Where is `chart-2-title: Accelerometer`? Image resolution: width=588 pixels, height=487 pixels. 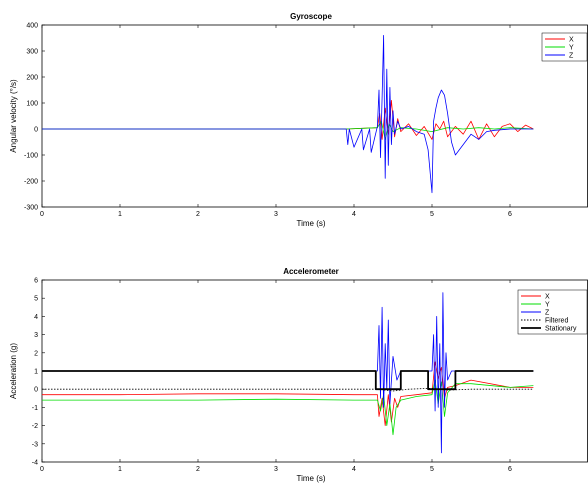 chart-2-title: Accelerometer is located at coordinates (311, 271).